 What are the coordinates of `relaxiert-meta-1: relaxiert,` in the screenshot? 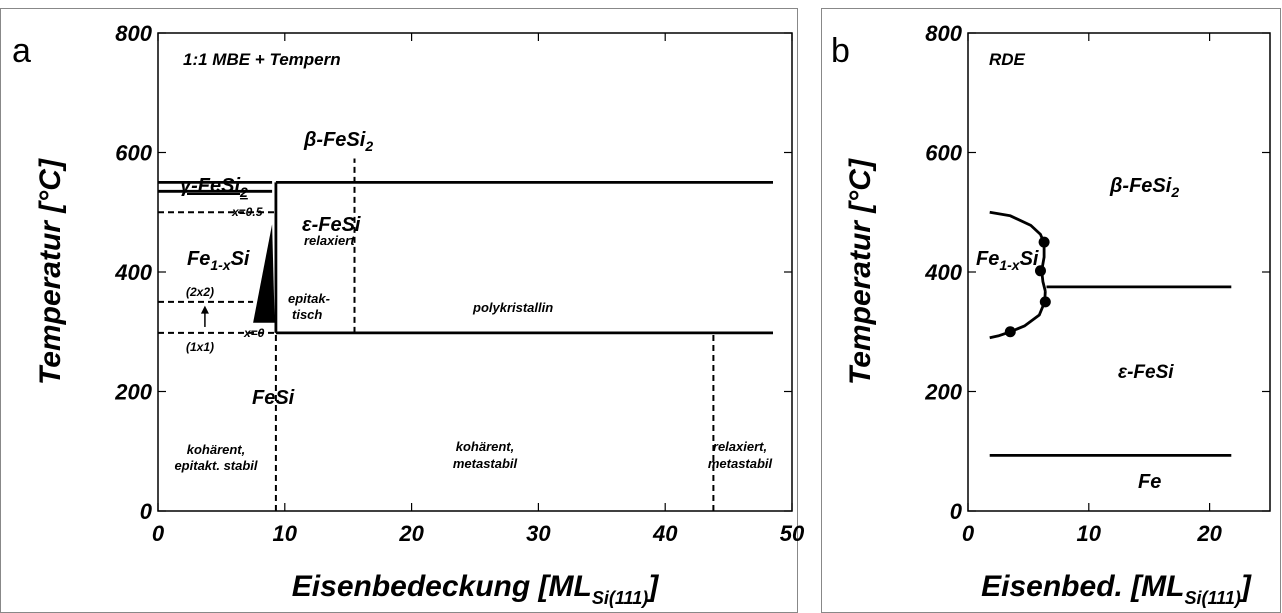 It's located at (740, 446).